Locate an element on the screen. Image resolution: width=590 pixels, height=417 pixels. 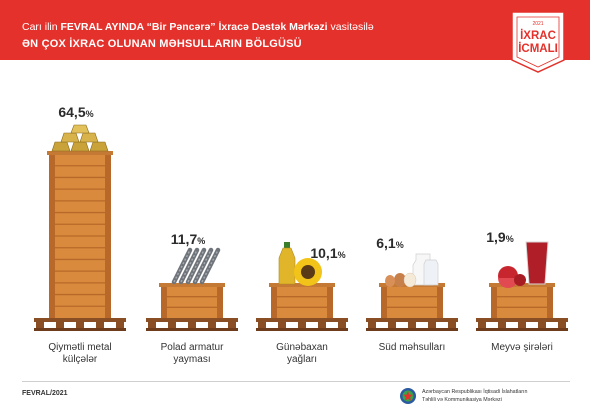
category-label: yağları is located at coordinates (302, 359).